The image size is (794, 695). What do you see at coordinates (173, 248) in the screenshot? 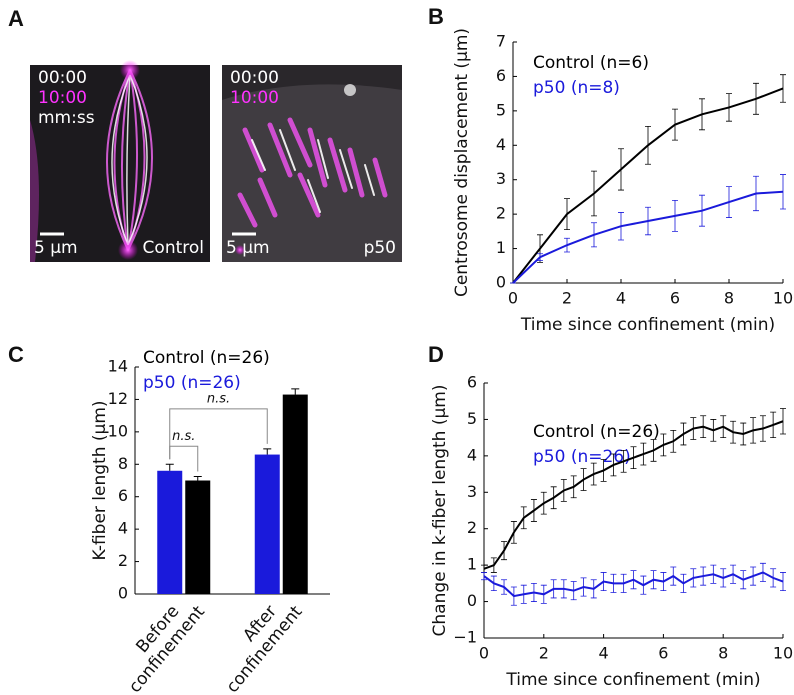
I see `image-label: Control` at bounding box center [173, 248].